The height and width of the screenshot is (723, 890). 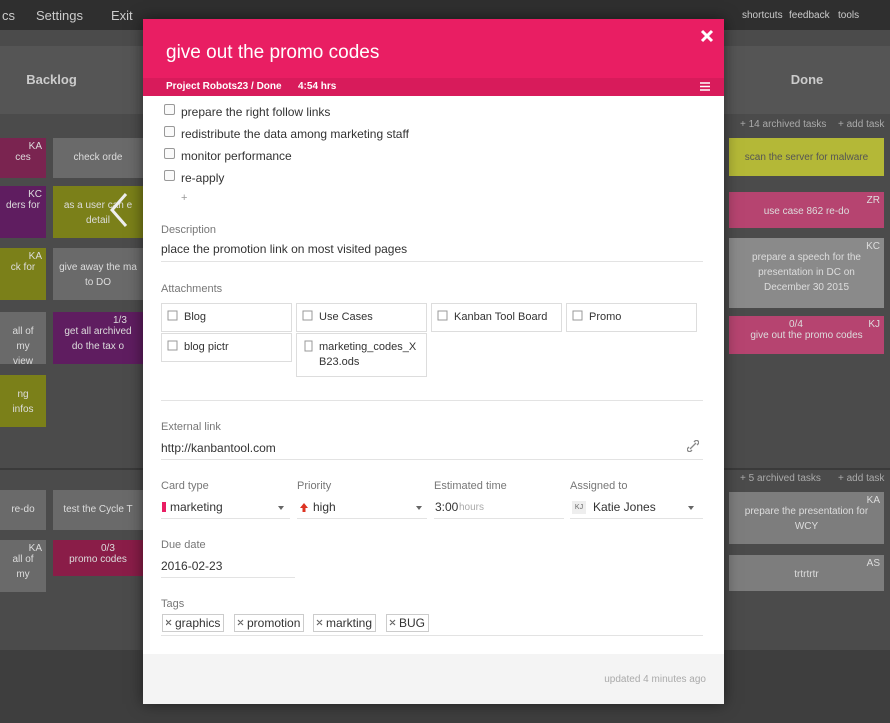 What do you see at coordinates (605, 317) in the screenshot?
I see `attachment-name: Promo` at bounding box center [605, 317].